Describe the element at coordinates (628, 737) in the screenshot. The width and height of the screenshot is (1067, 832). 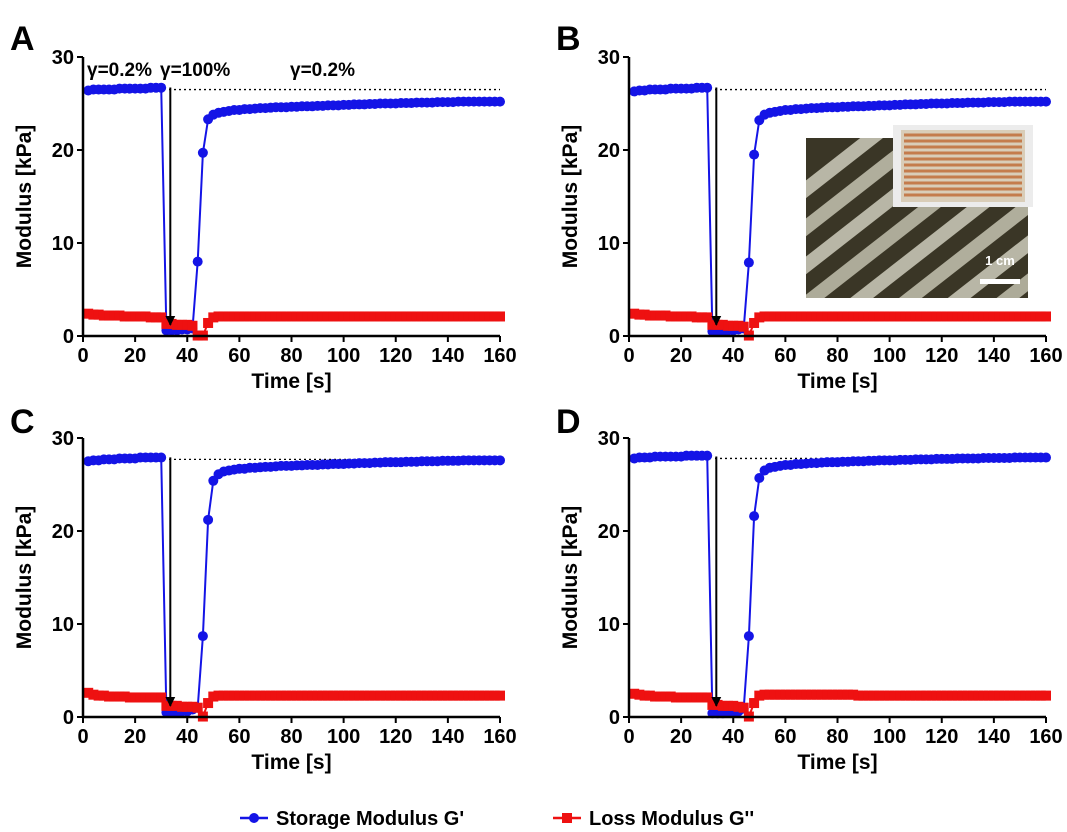
I see `x-tick-label: 0` at that location.